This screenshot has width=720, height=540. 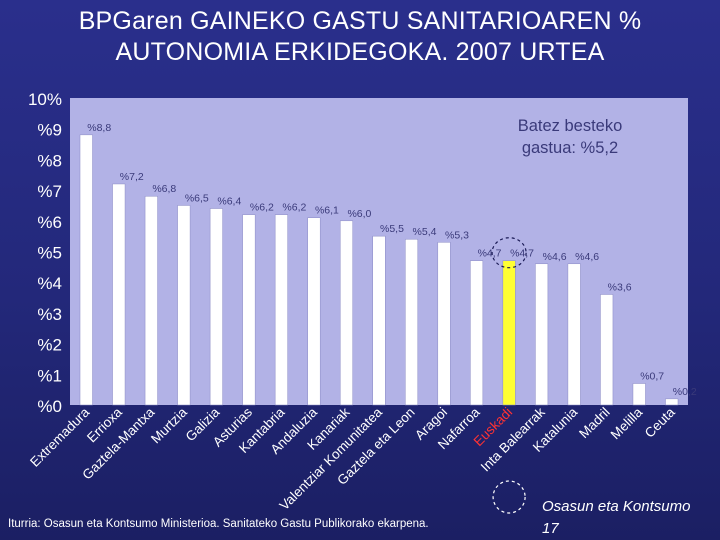 What do you see at coordinates (550, 528) in the screenshot?
I see `page-number: 17` at bounding box center [550, 528].